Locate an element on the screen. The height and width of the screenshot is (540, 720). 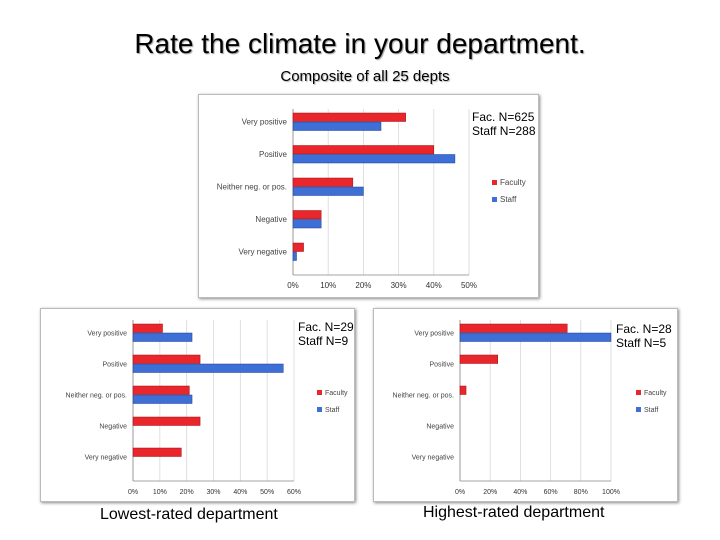
highest-n-label: Fac. N=28 Staff N=5 is located at coordinates (644, 336).